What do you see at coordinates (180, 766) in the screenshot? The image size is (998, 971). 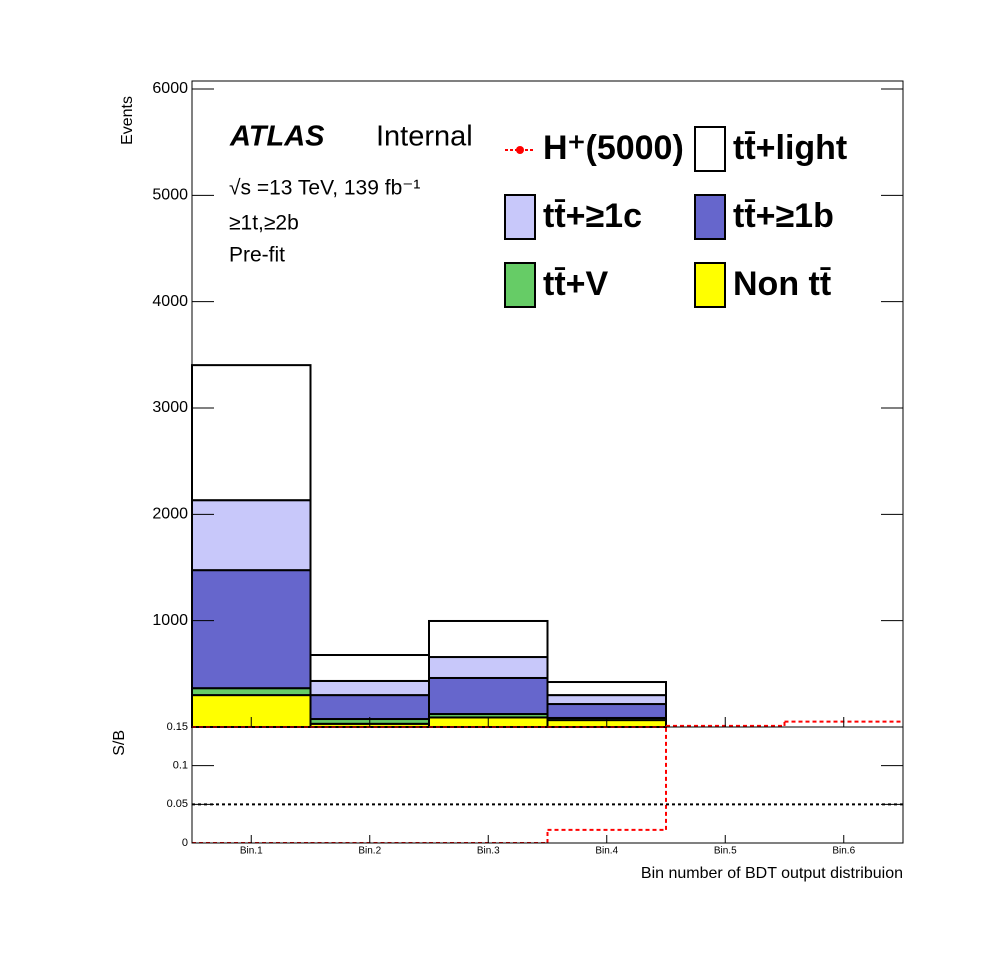 I see `y-tick-label: 0.1` at bounding box center [180, 766].